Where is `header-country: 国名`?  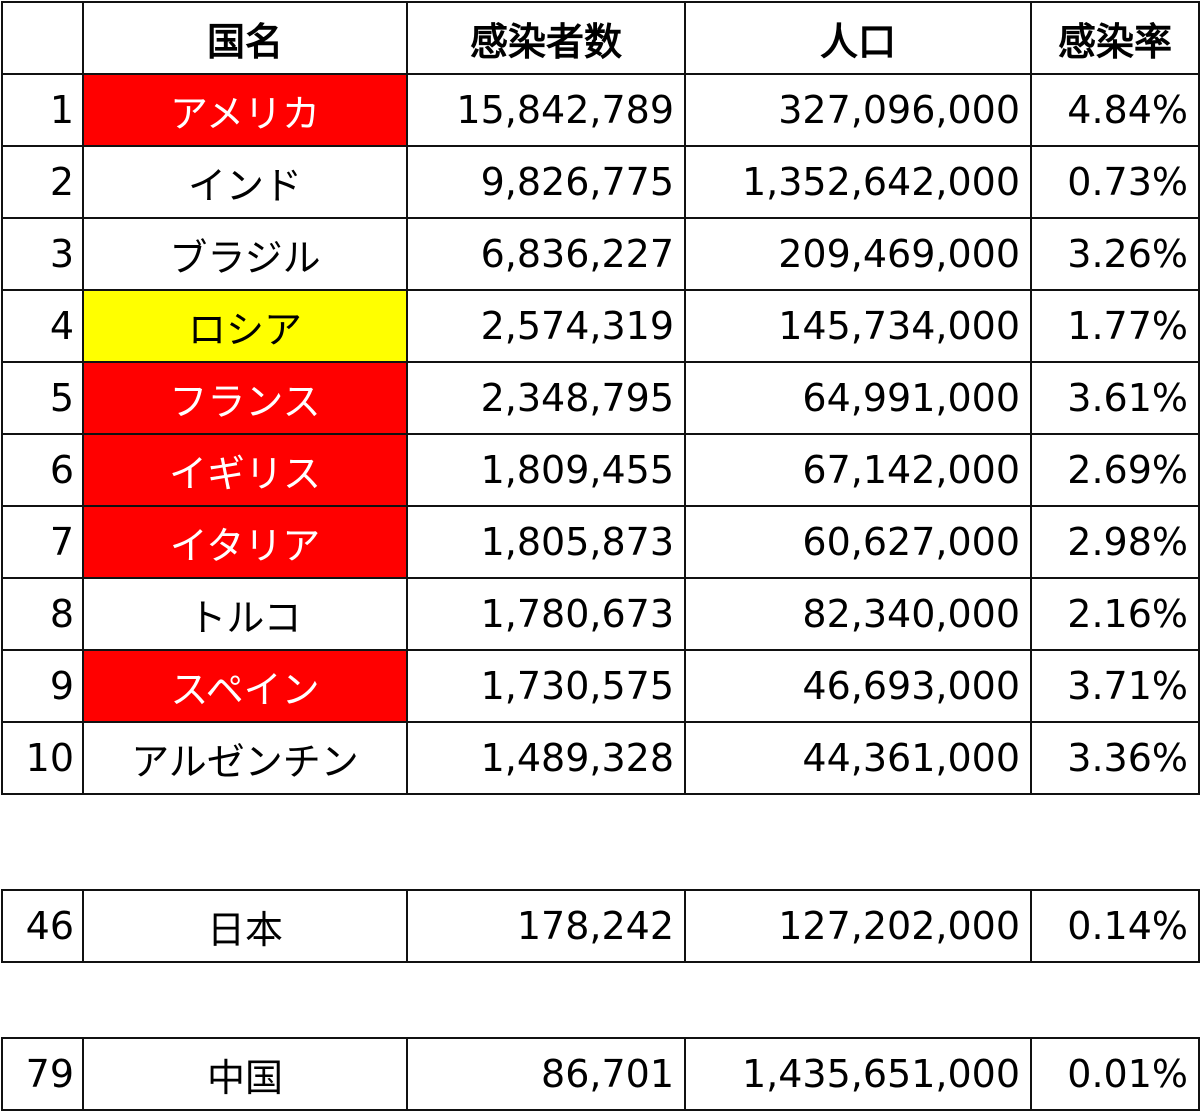 header-country: 国名 is located at coordinates (245, 38).